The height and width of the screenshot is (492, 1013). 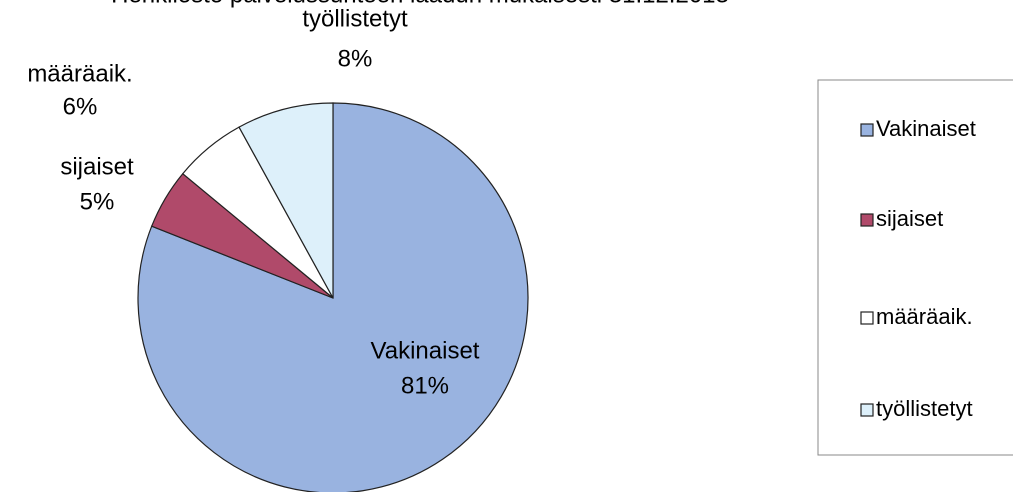 I want to click on legend-label: Vakinaiset, so click(x=926, y=128).